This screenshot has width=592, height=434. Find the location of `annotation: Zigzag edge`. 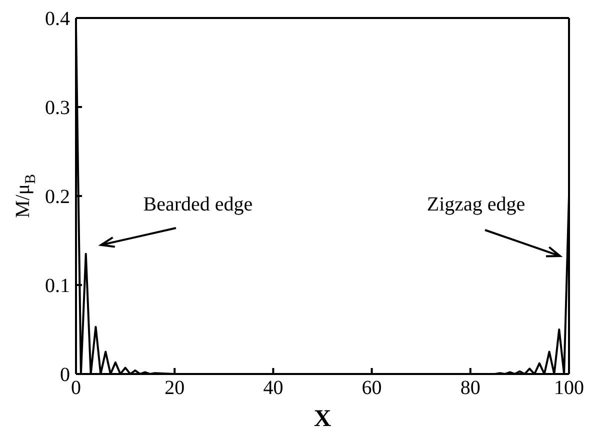

annotation: Zigzag edge is located at coordinates (476, 205).